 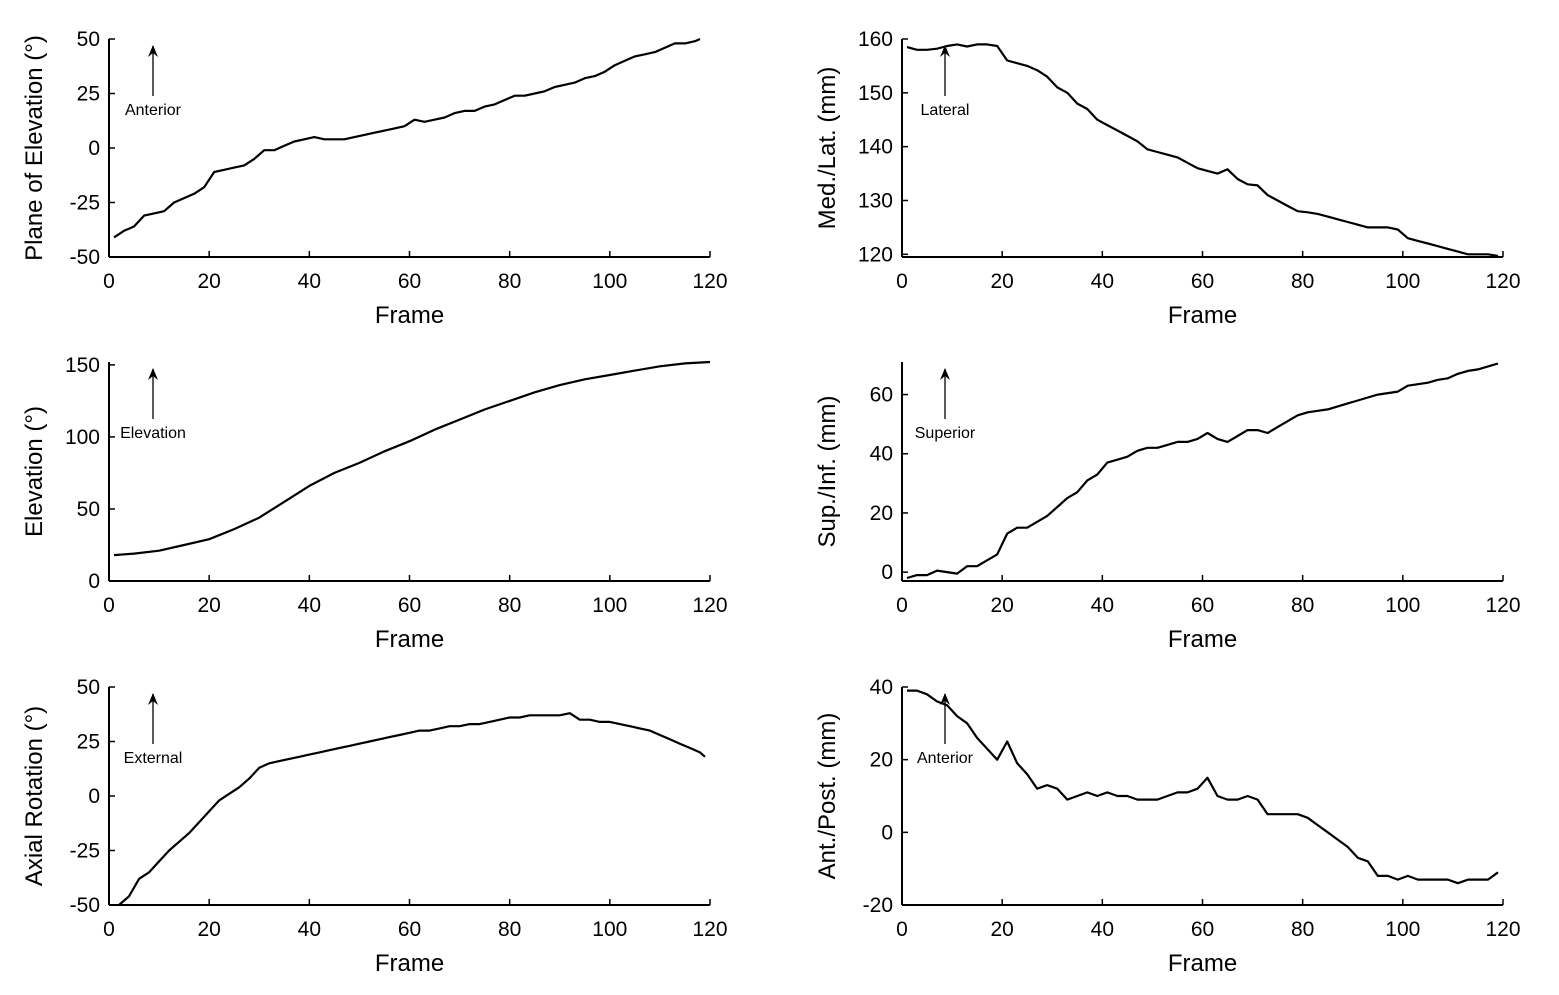 What do you see at coordinates (827, 471) in the screenshot?
I see `y-axis-title: Sup./Inf. (mm)` at bounding box center [827, 471].